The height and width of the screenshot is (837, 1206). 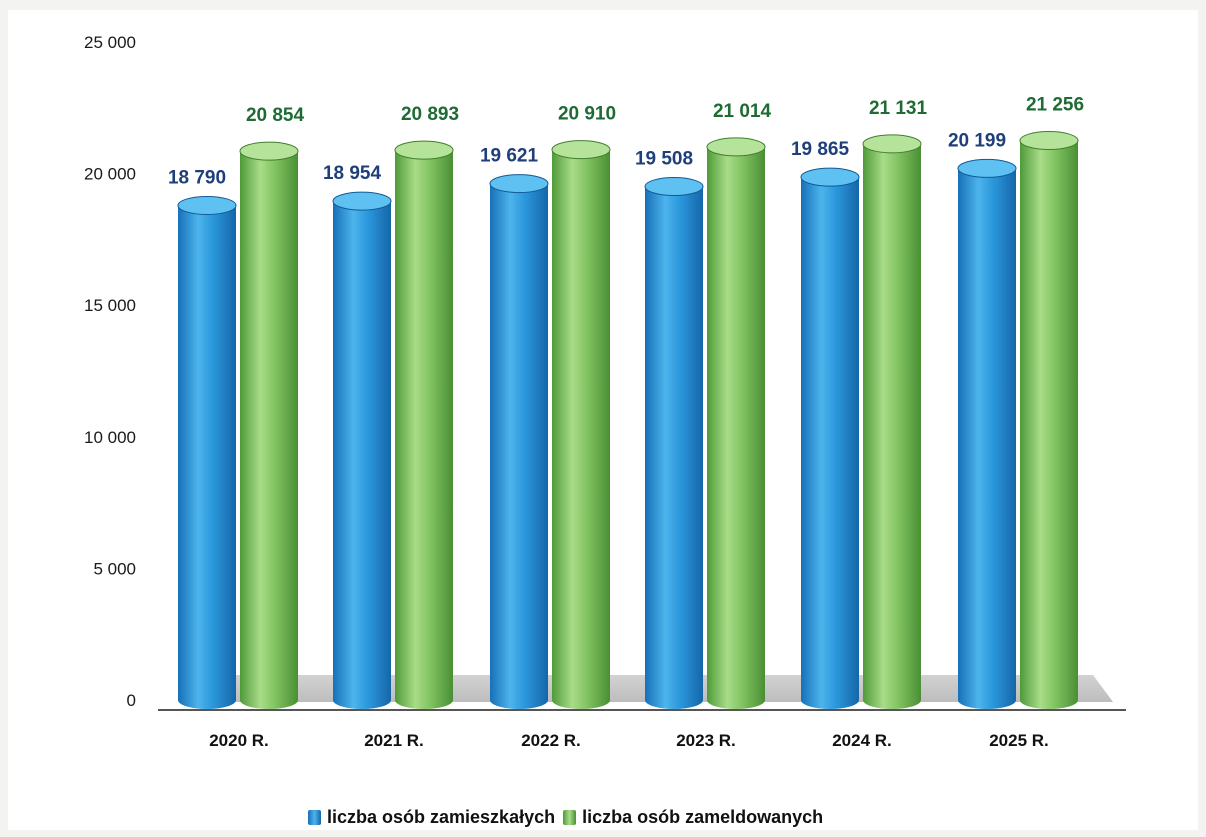 I want to click on x-tick-label: 2023 R., so click(x=706, y=740).